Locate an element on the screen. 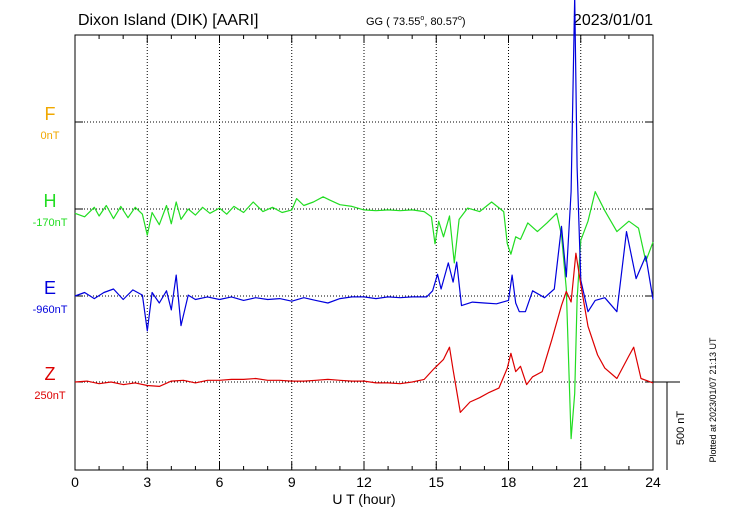 This screenshot has height=520, width=730. channel-baseline-z: 250nT is located at coordinates (49, 396).